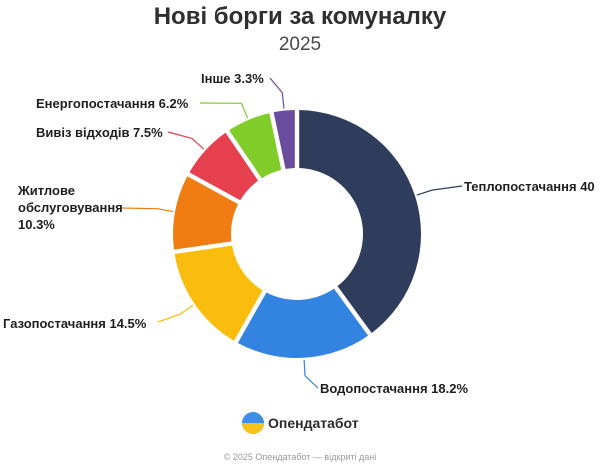 Image resolution: width=600 pixels, height=464 pixels. Describe the element at coordinates (70, 207) in the screenshot. I see `slice-label-4: Житлове обслуговування 10.3%` at that location.